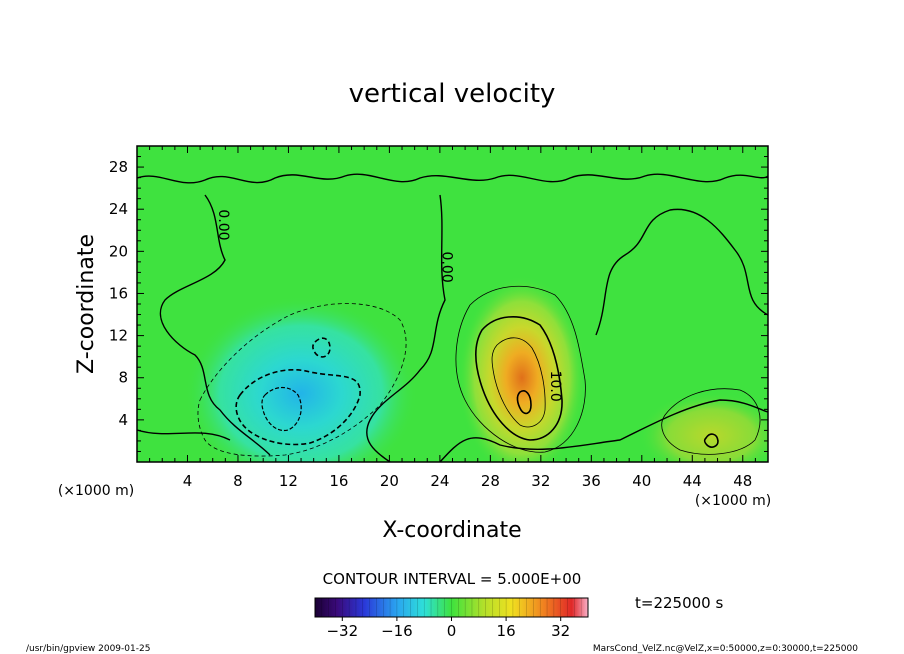 This screenshot has height=654, width=904. Describe the element at coordinates (406, 328) in the screenshot. I see `contour-zero-mid` at that location.